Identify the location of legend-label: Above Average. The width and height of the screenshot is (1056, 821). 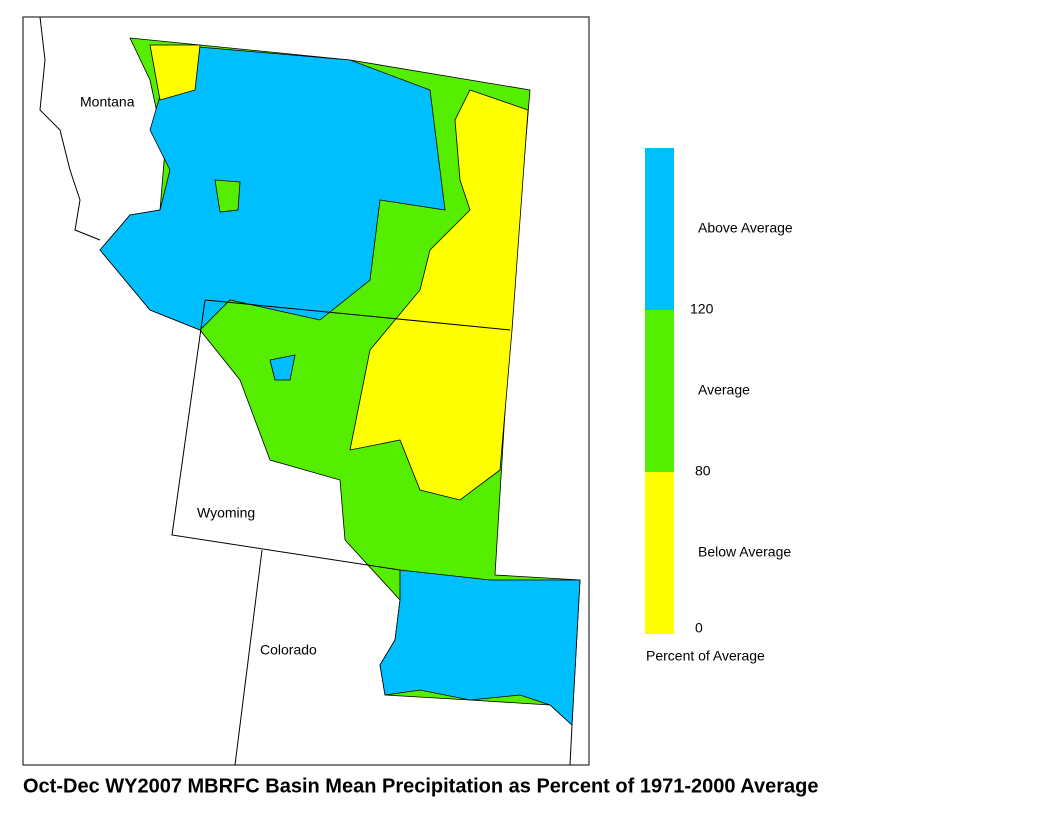
(745, 228).